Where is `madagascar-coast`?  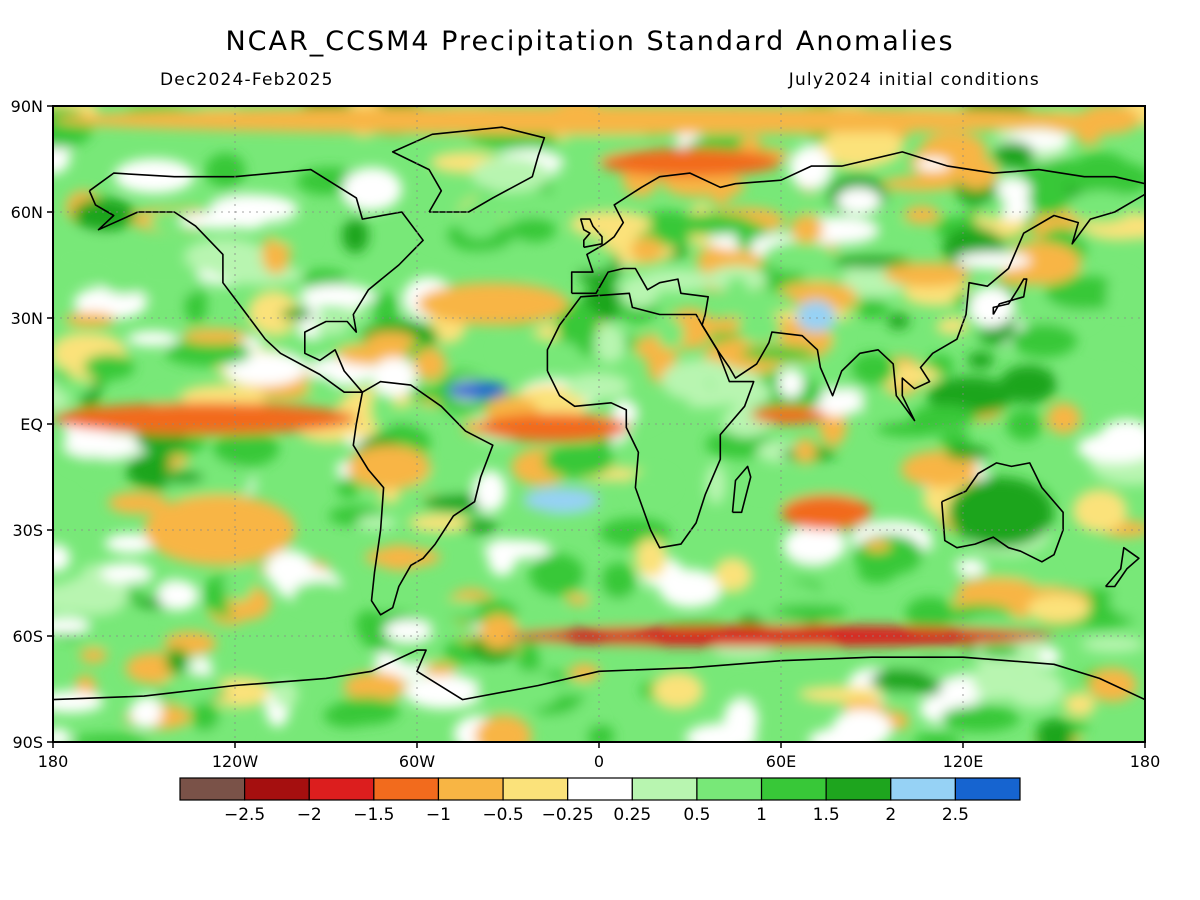
madagascar-coast is located at coordinates (741, 489).